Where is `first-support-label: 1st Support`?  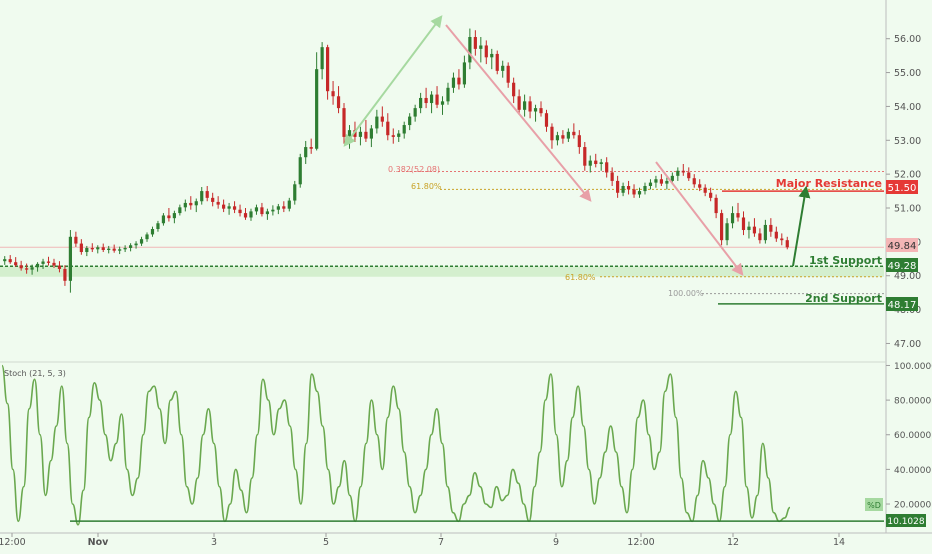
first-support-label: 1st Support is located at coordinates (845, 260).